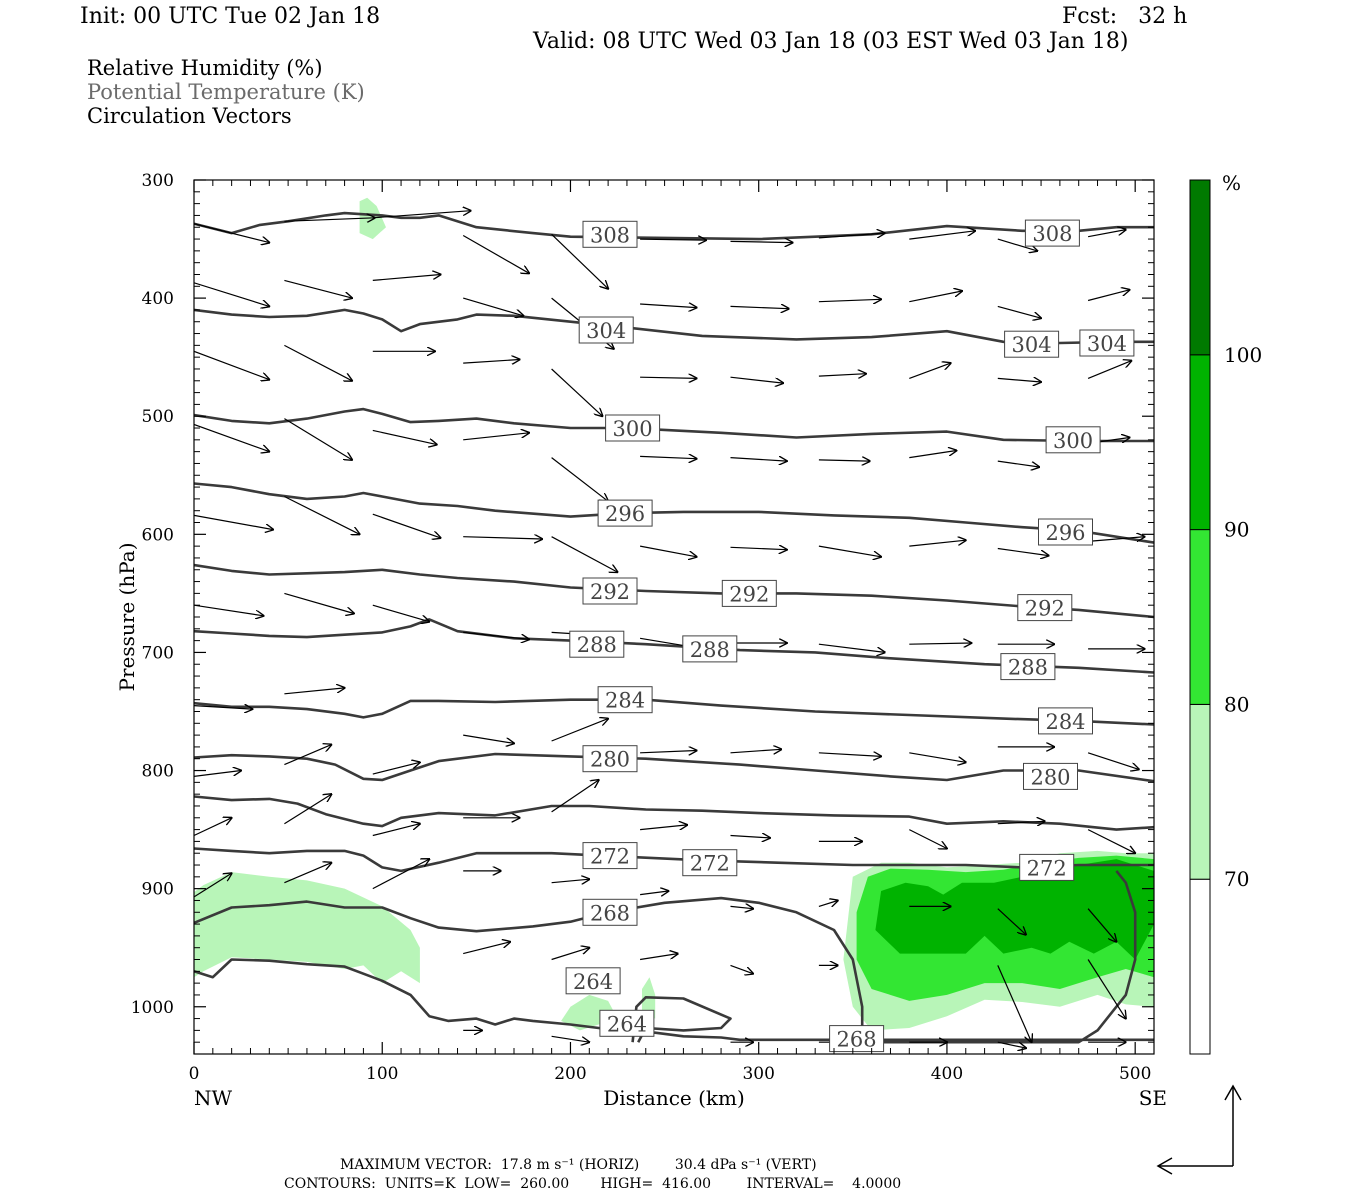 The width and height of the screenshot is (1350, 1200). I want to click on theta-label-280: 280, so click(610, 759).